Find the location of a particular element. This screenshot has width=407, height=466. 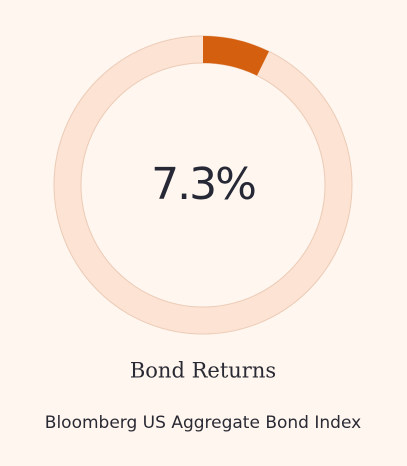

chart-subtitle: Bloomberg US Aggregate Bond Index is located at coordinates (203, 423).